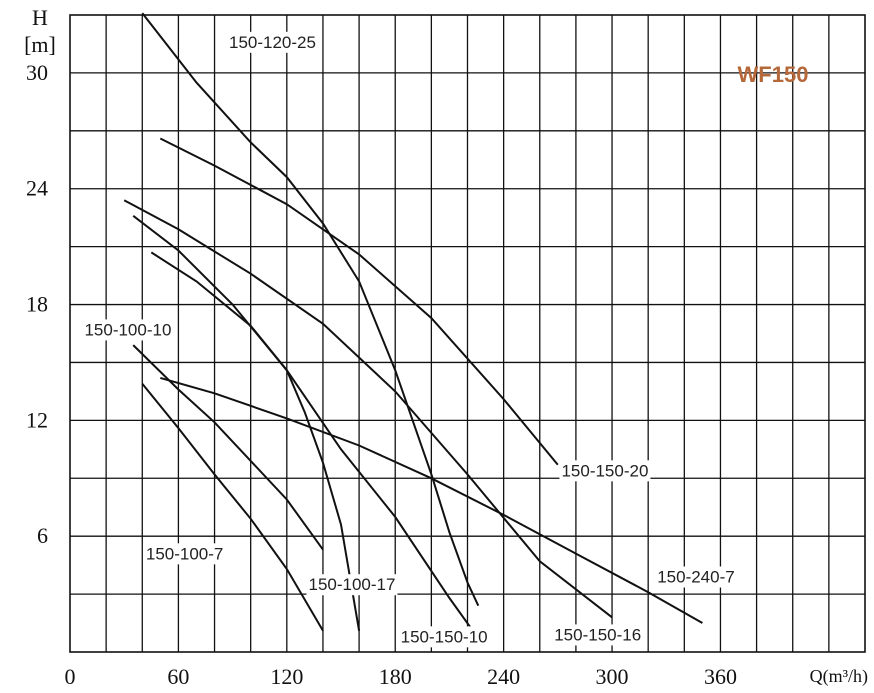 The height and width of the screenshot is (693, 874). I want to click on series-label-150-150-20: 150-150-20, so click(604, 470).